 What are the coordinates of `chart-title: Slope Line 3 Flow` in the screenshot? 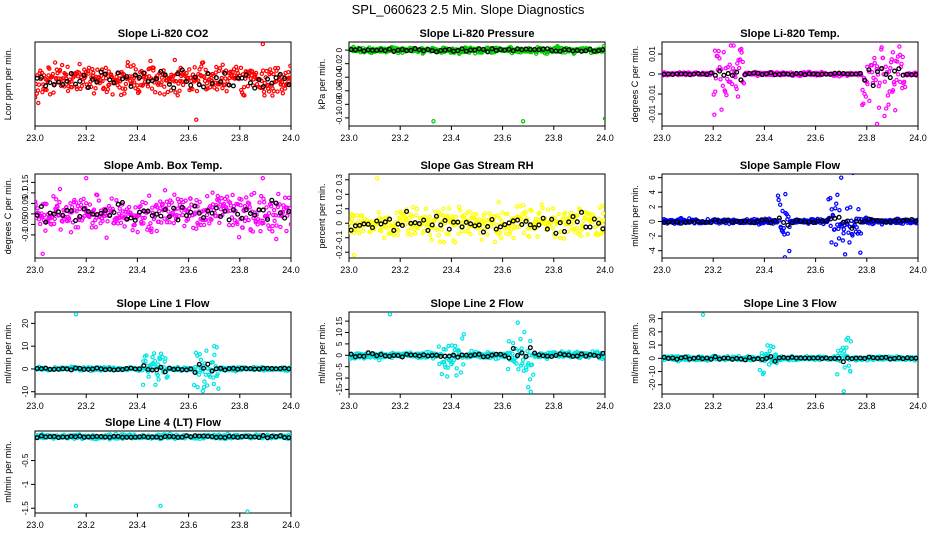 It's located at (790, 304).